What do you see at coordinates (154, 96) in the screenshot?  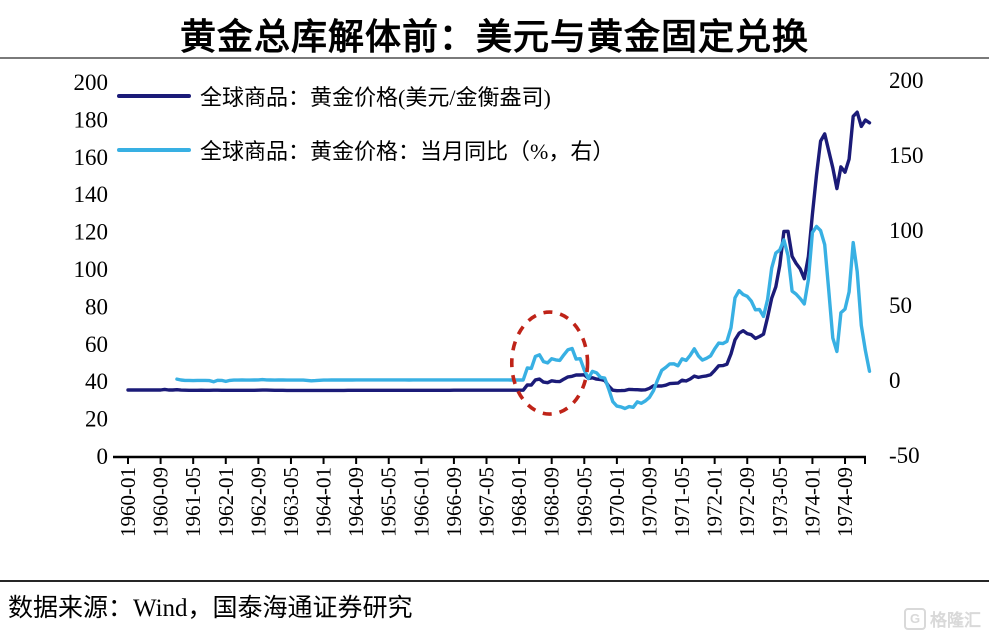 I see `legend-line-swatch-gold-price` at bounding box center [154, 96].